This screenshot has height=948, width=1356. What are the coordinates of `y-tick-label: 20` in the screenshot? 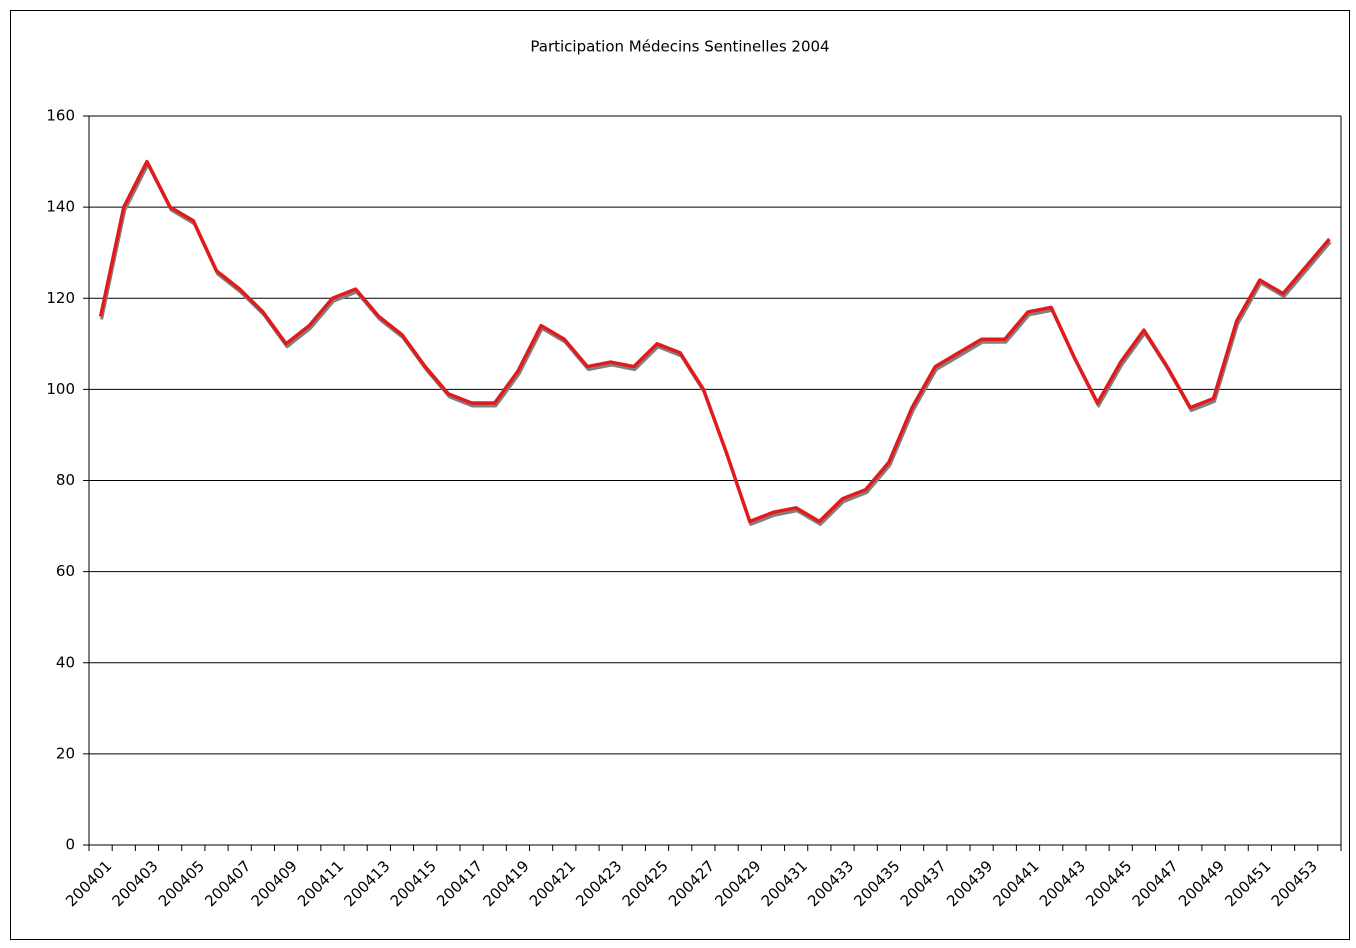 It's located at (65, 753).